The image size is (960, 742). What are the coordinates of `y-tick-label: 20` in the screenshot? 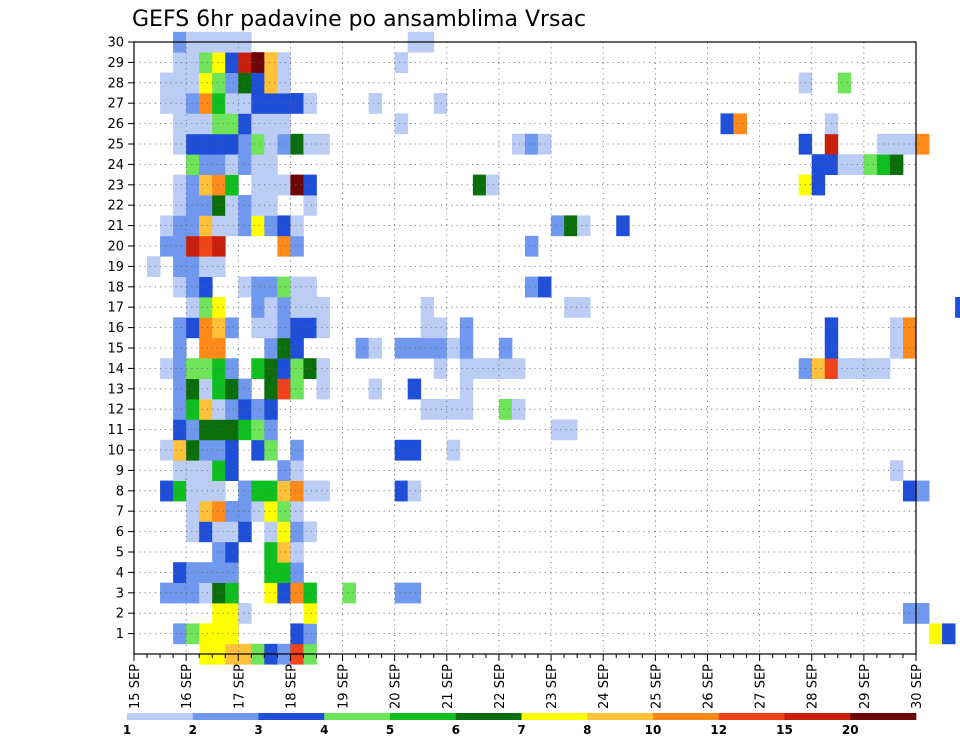 It's located at (115, 247).